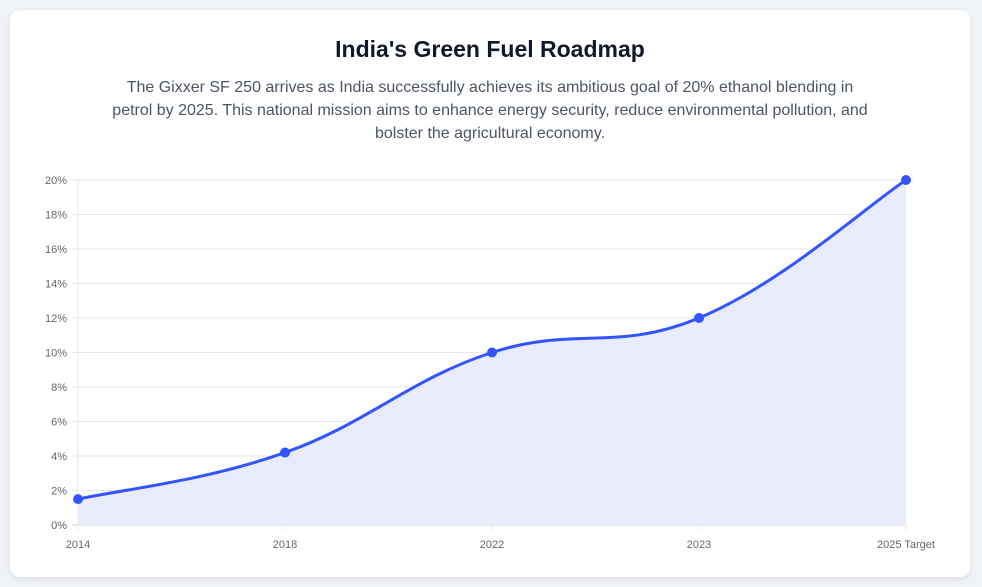 This screenshot has height=587, width=982. Describe the element at coordinates (56, 354) in the screenshot. I see `y-tick-label: 10%` at that location.